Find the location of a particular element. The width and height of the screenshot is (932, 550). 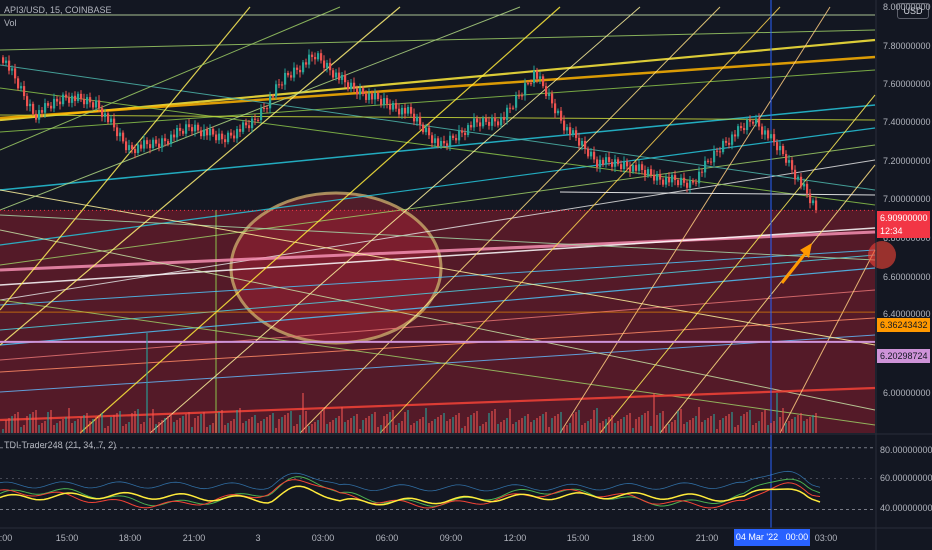

selected-date-tag: 04 Mar '22 00:00 is located at coordinates (772, 537).